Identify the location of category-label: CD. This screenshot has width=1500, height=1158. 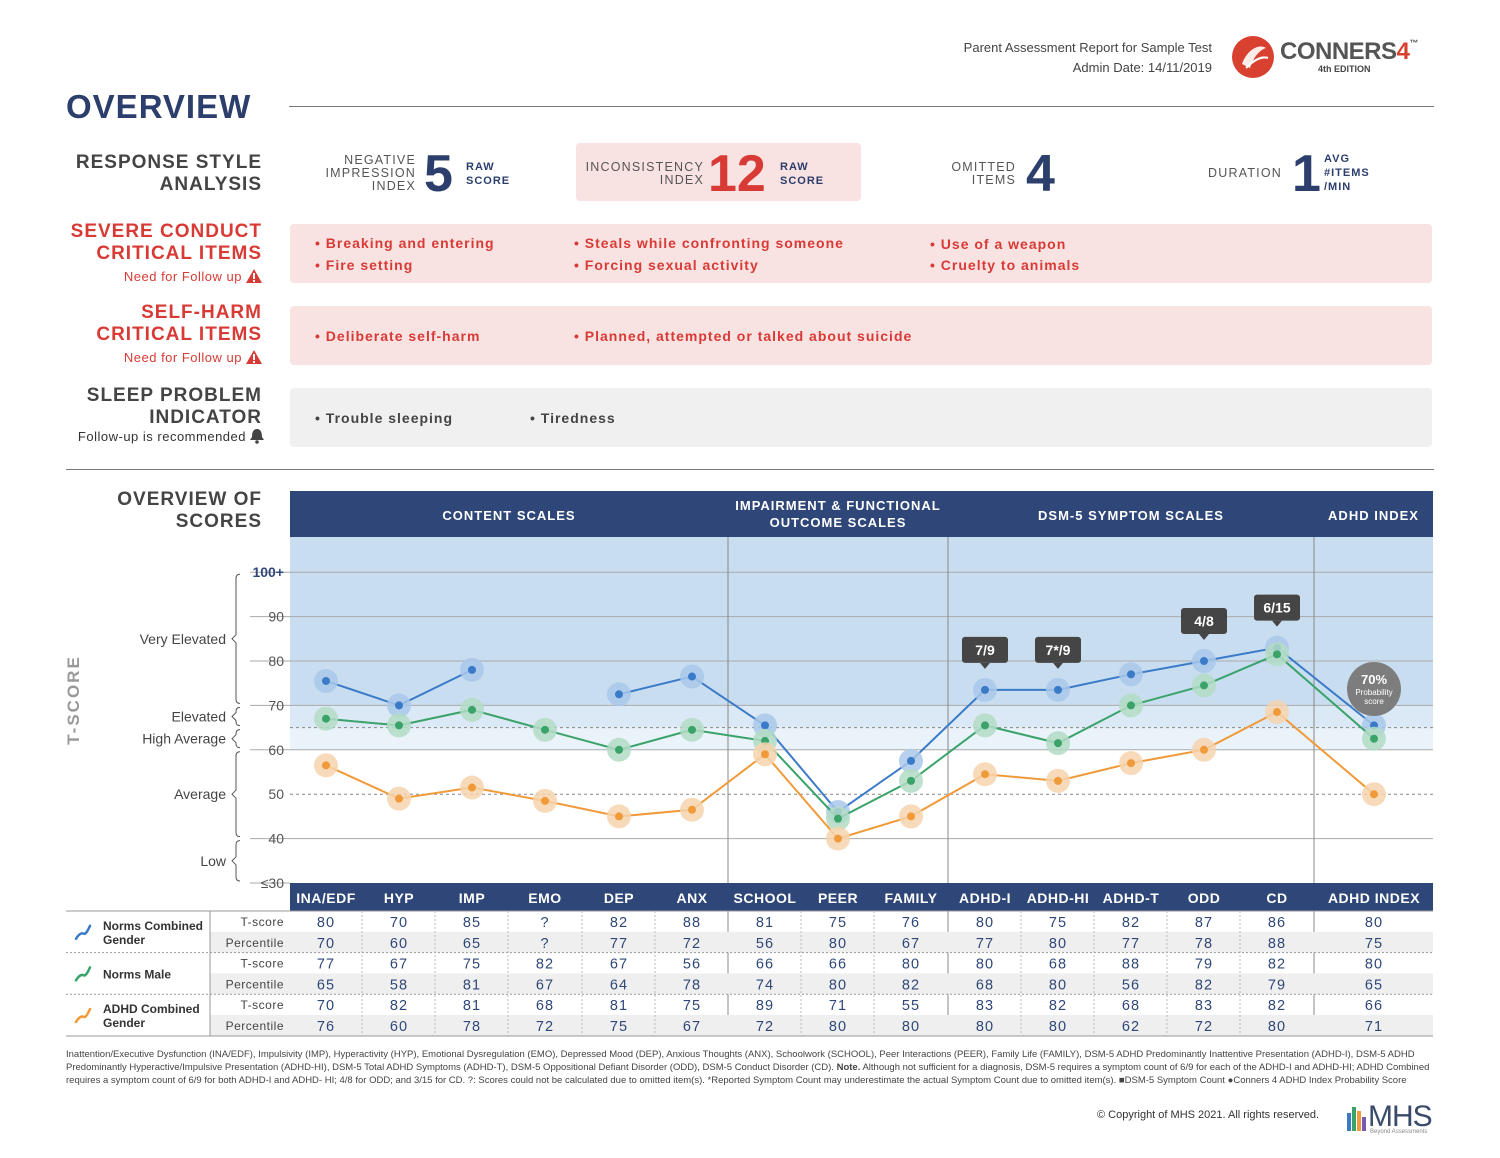
(1276, 898).